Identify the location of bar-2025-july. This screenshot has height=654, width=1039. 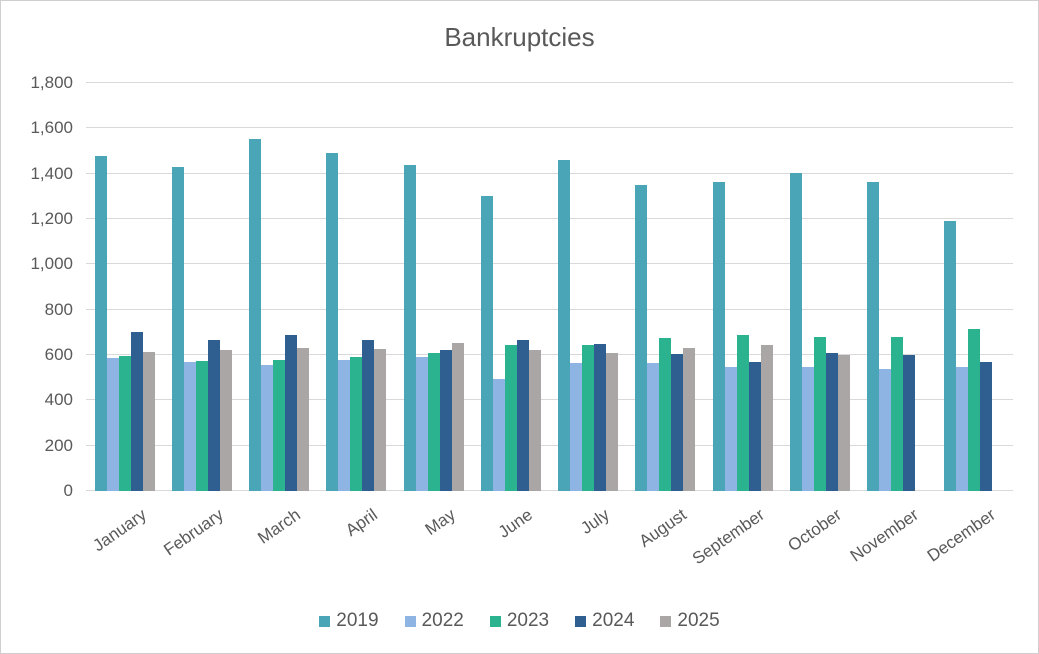
(612, 421).